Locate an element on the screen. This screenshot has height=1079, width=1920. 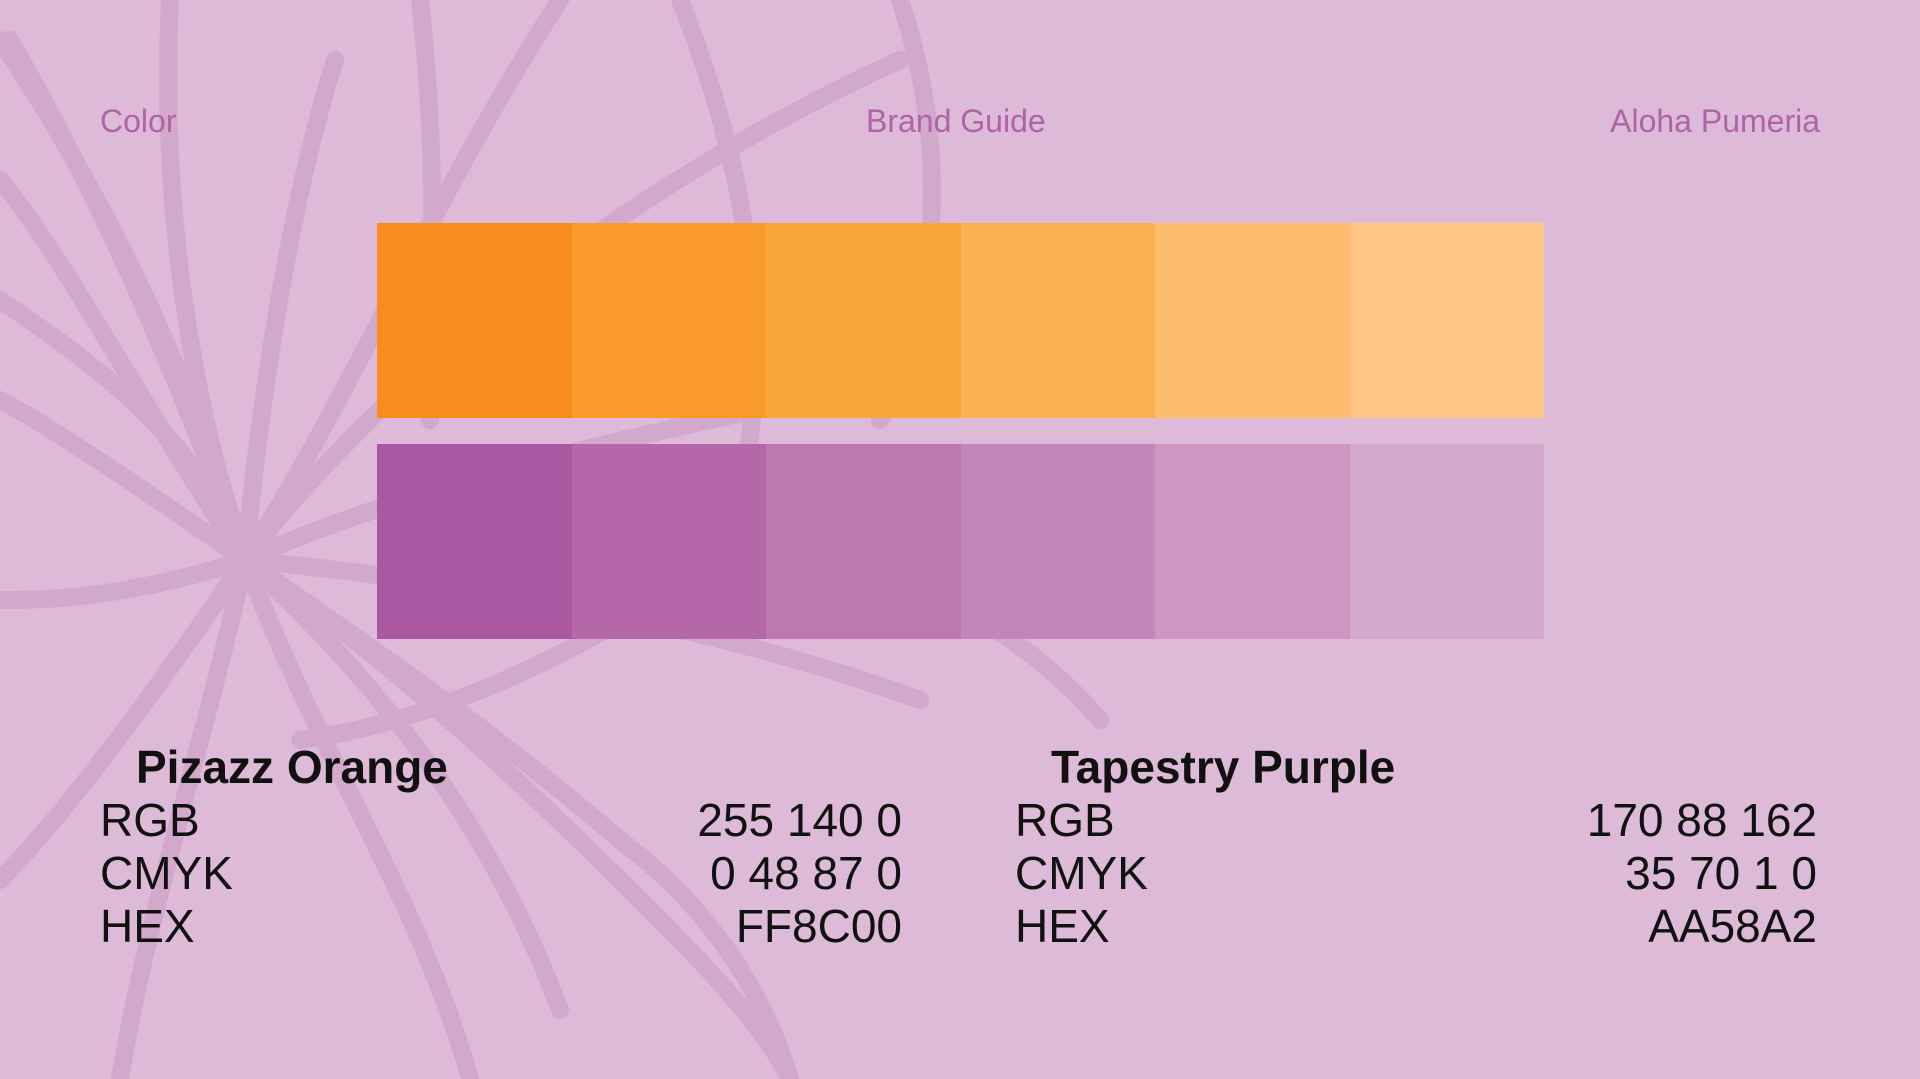
spec-row-hex: HEX FF8C00 is located at coordinates (501, 926).